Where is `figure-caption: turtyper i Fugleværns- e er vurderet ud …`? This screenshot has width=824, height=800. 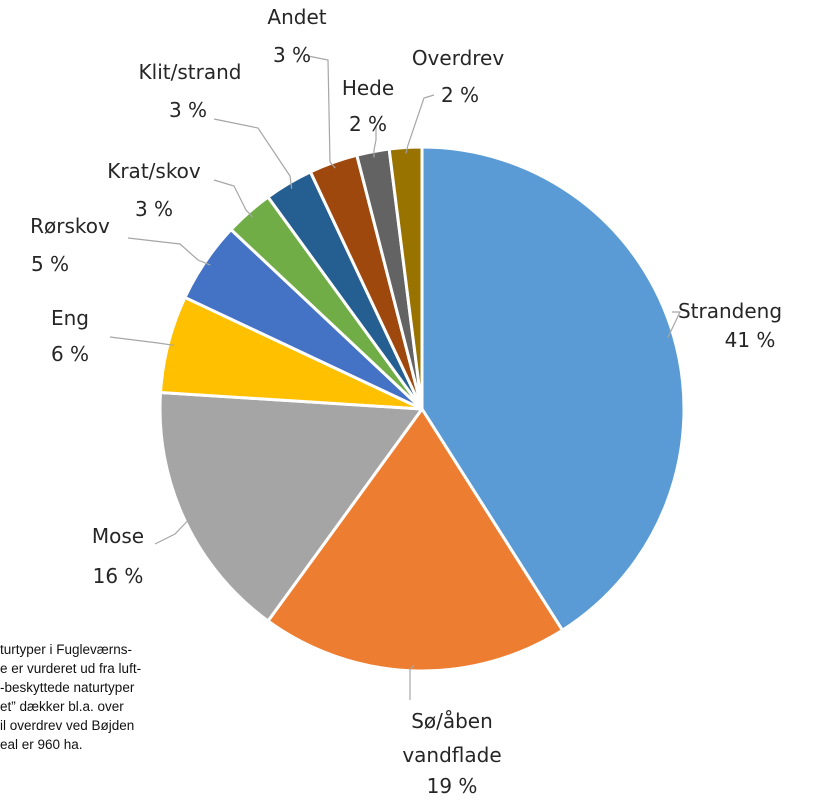 figure-caption: turtyper i Fugleværns- e er vurderet ud … is located at coordinates (105, 697).